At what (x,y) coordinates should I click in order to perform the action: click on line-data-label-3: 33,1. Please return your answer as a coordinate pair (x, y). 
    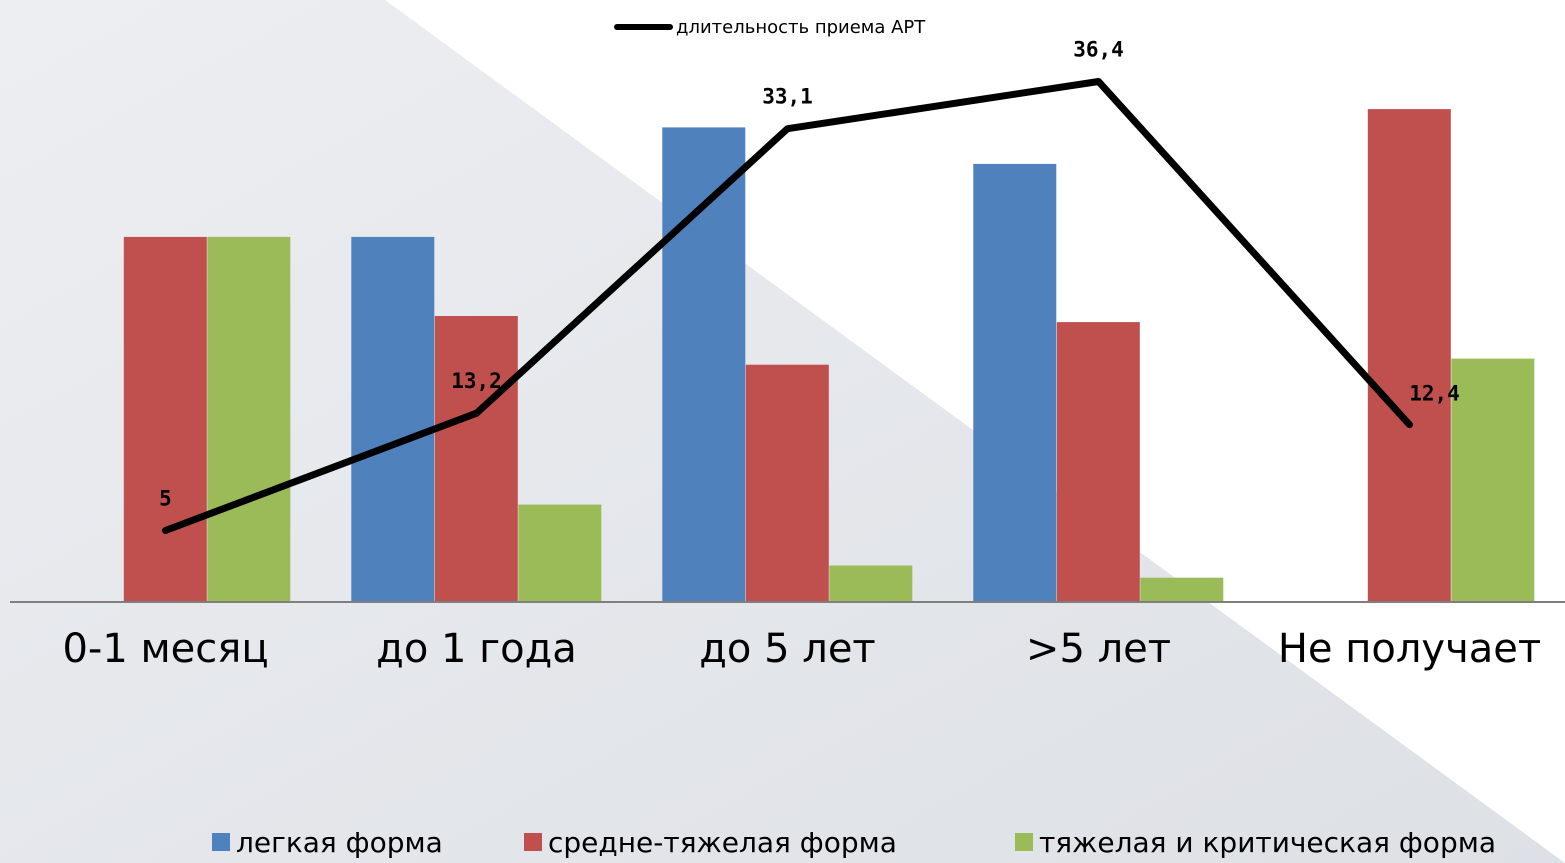
    Looking at the image, I should click on (787, 97).